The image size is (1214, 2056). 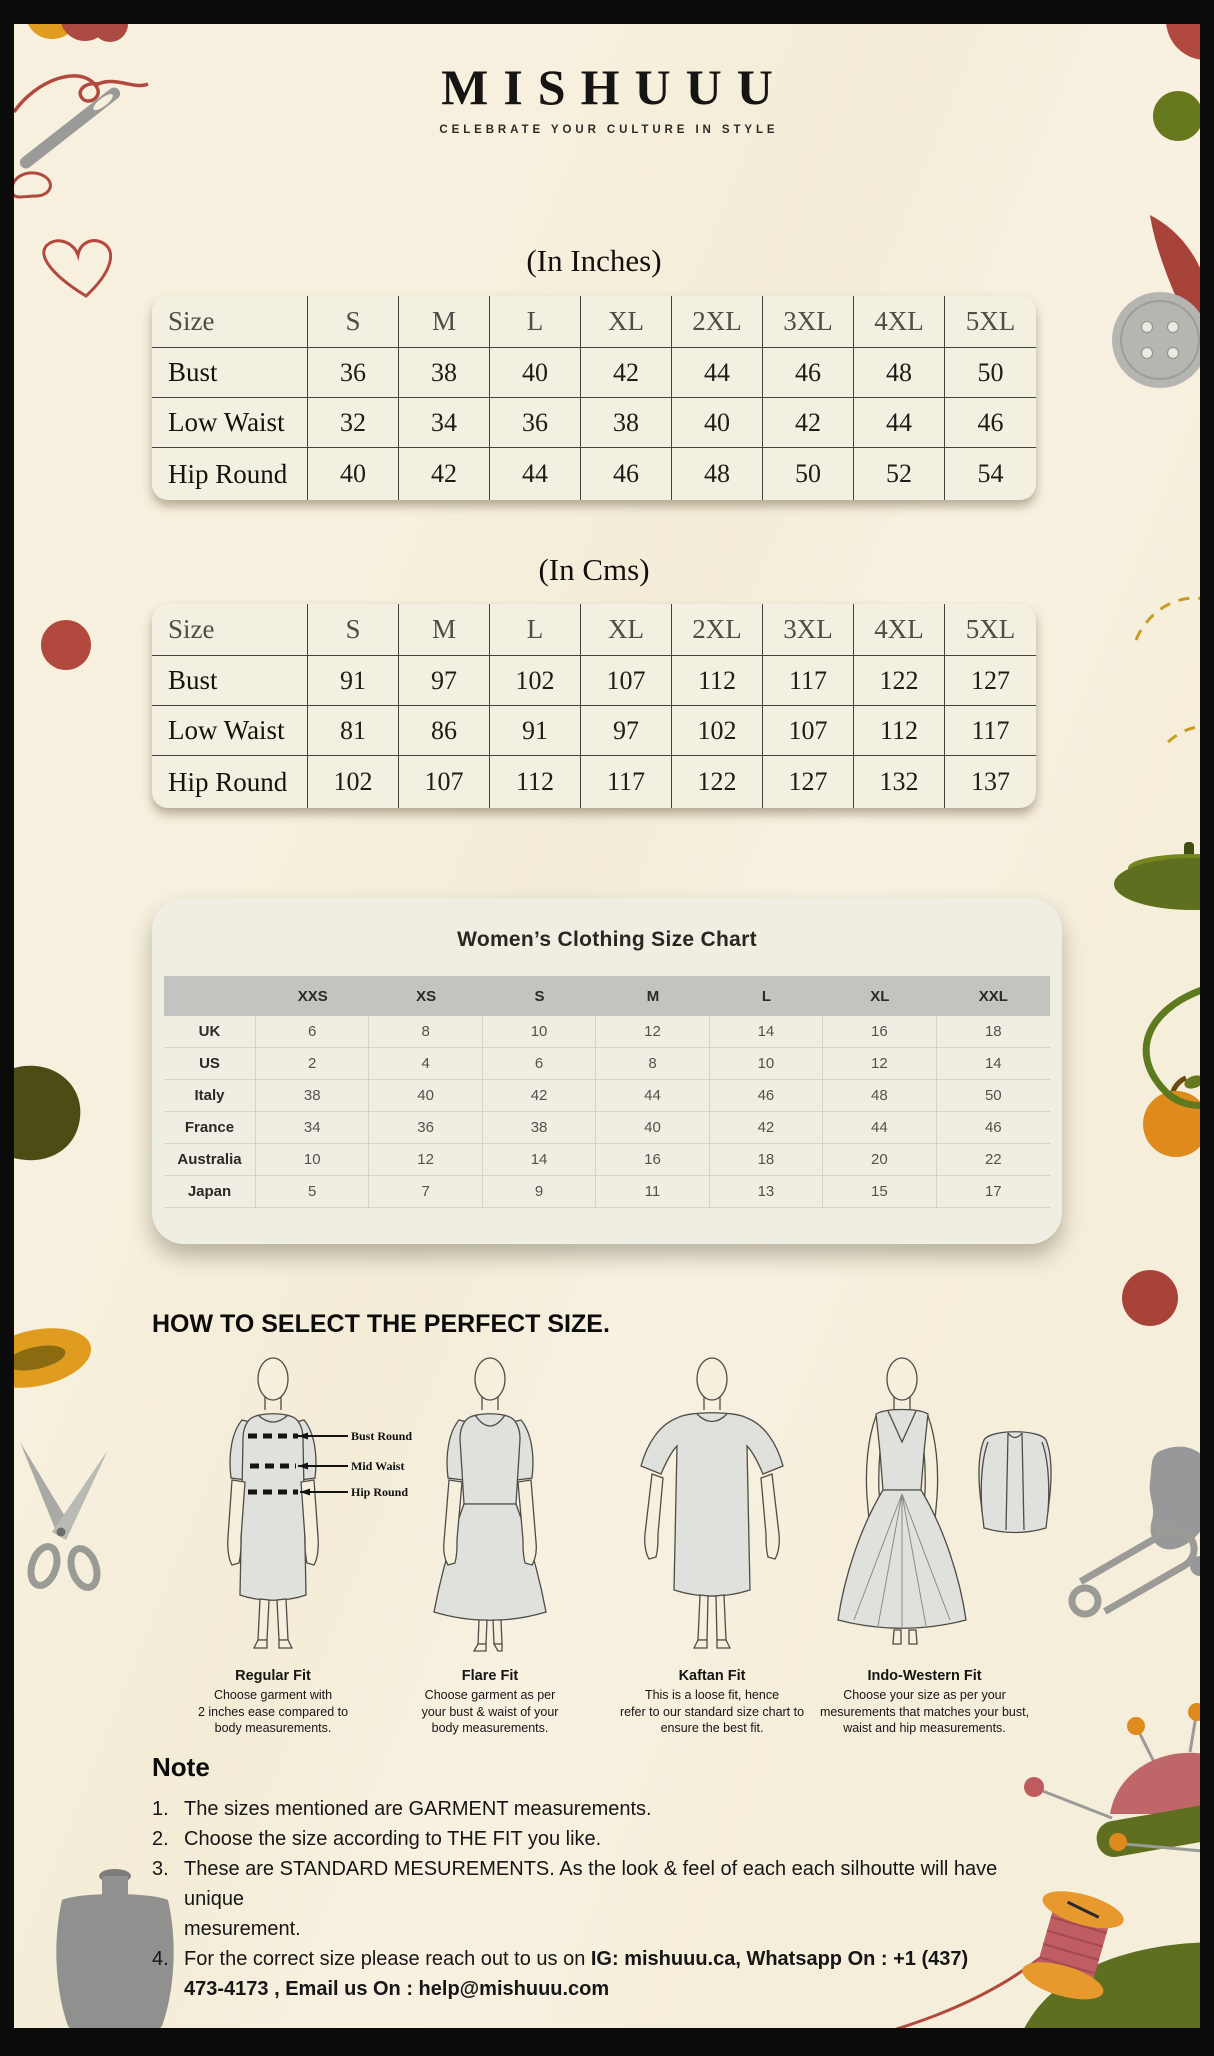 I want to click on intl-cell: 2, so click(x=313, y=1064).